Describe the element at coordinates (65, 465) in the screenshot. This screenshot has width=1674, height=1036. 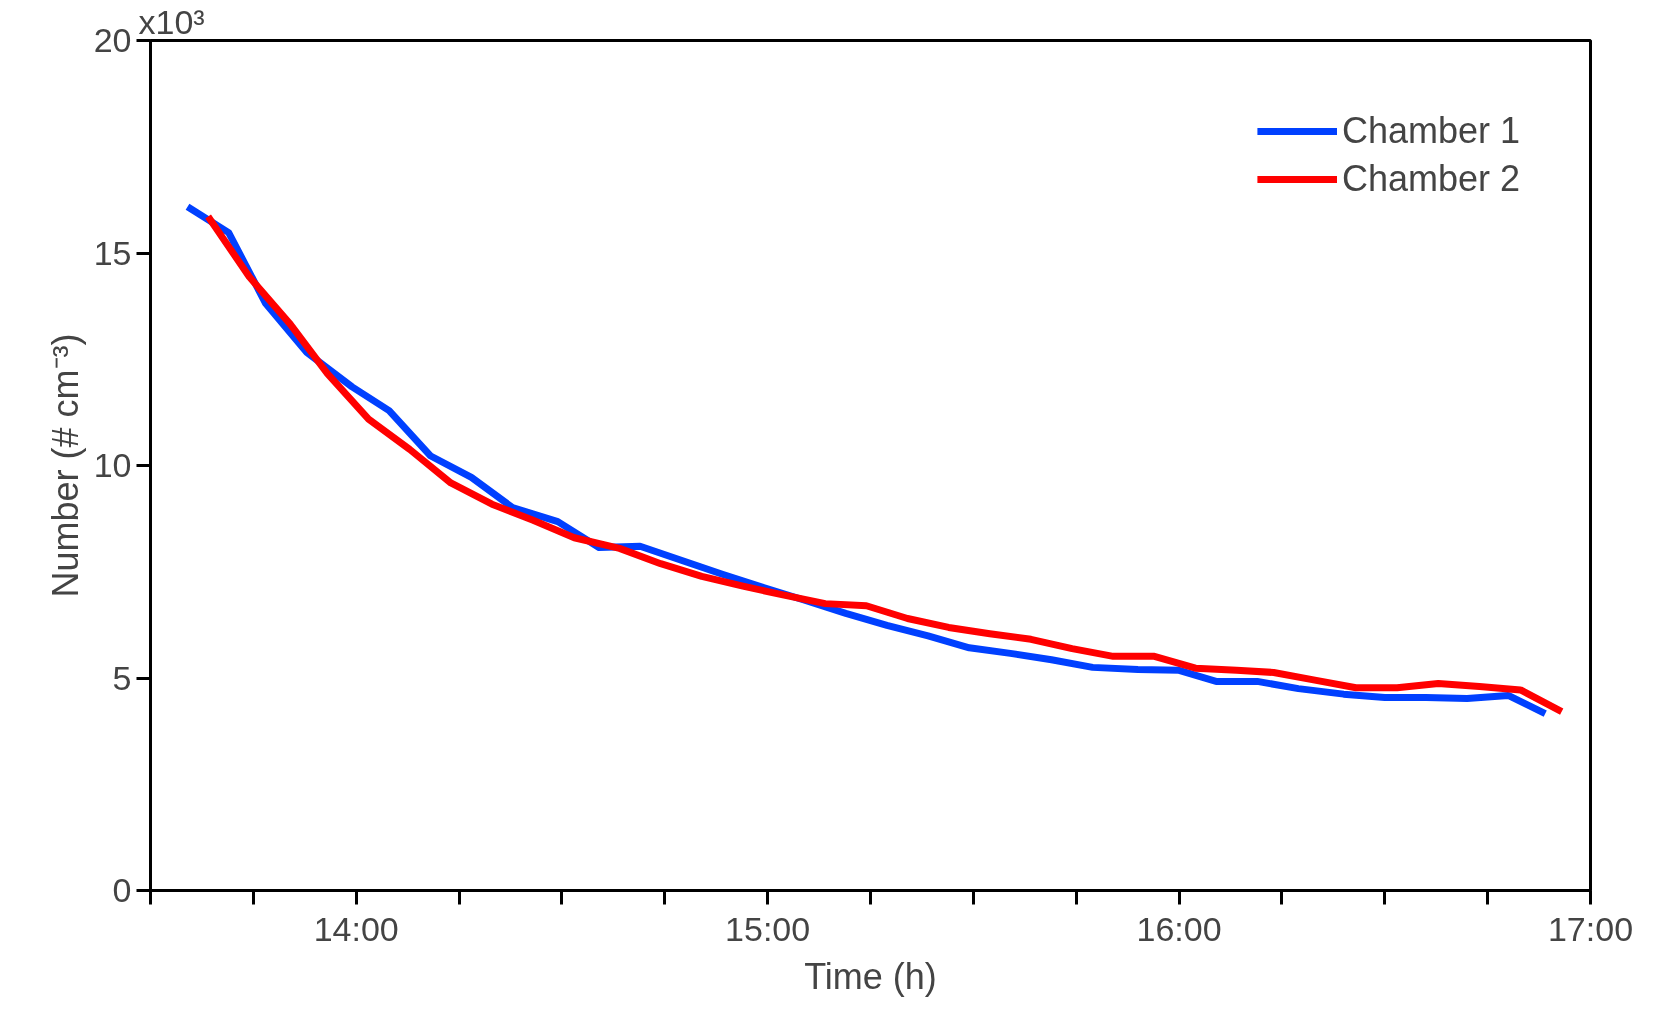
I see `y-axis-title: Number (# cm⁻³)` at that location.